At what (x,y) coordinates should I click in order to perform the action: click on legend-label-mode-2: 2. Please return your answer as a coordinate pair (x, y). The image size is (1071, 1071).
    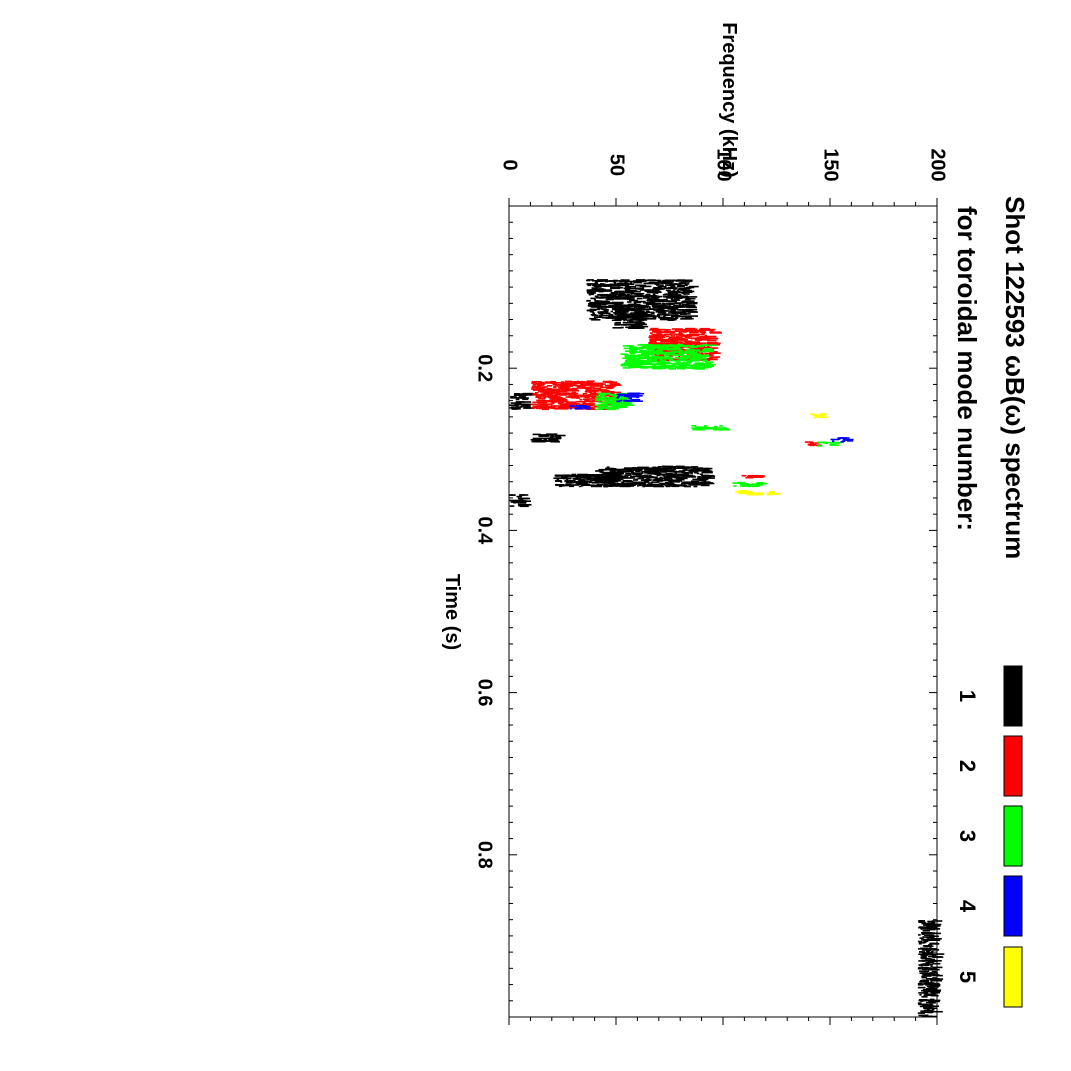
    Looking at the image, I should click on (967, 766).